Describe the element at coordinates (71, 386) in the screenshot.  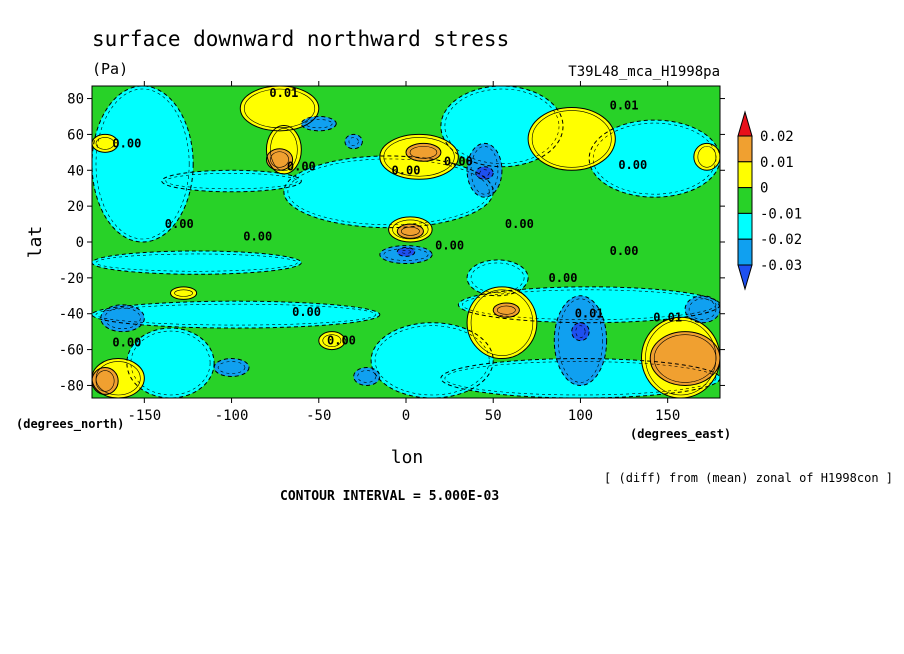
I see `y-tick-label: -80` at that location.